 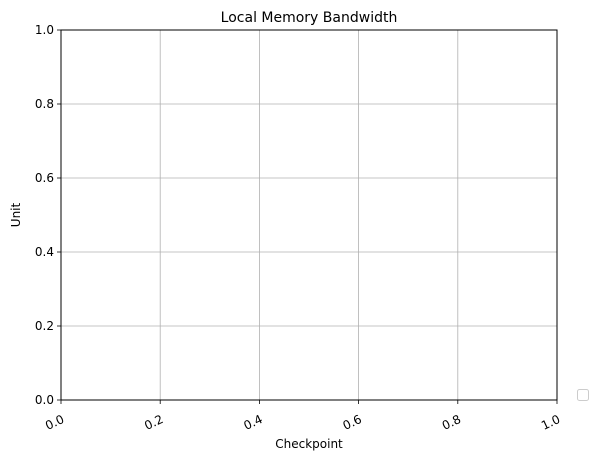 I want to click on y-axis-label: Unit, so click(x=16, y=214).